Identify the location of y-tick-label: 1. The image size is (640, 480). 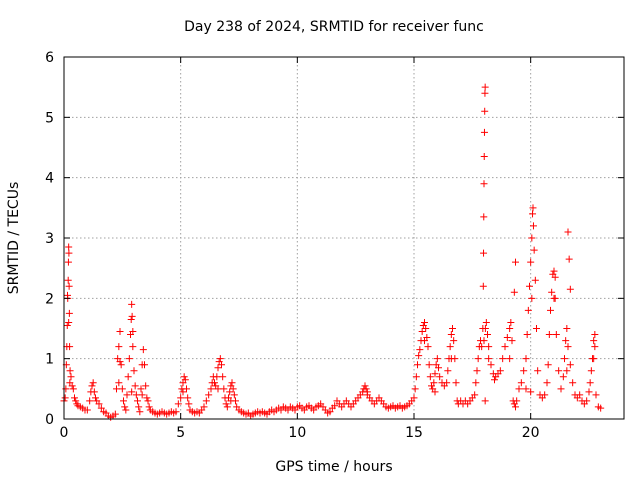
(49, 360).